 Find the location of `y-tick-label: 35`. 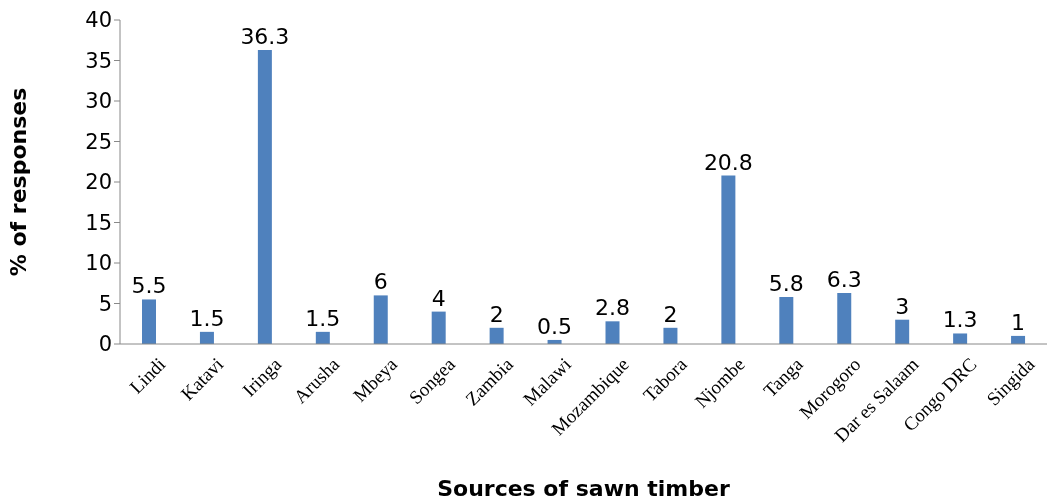

y-tick-label: 35 is located at coordinates (98, 60).